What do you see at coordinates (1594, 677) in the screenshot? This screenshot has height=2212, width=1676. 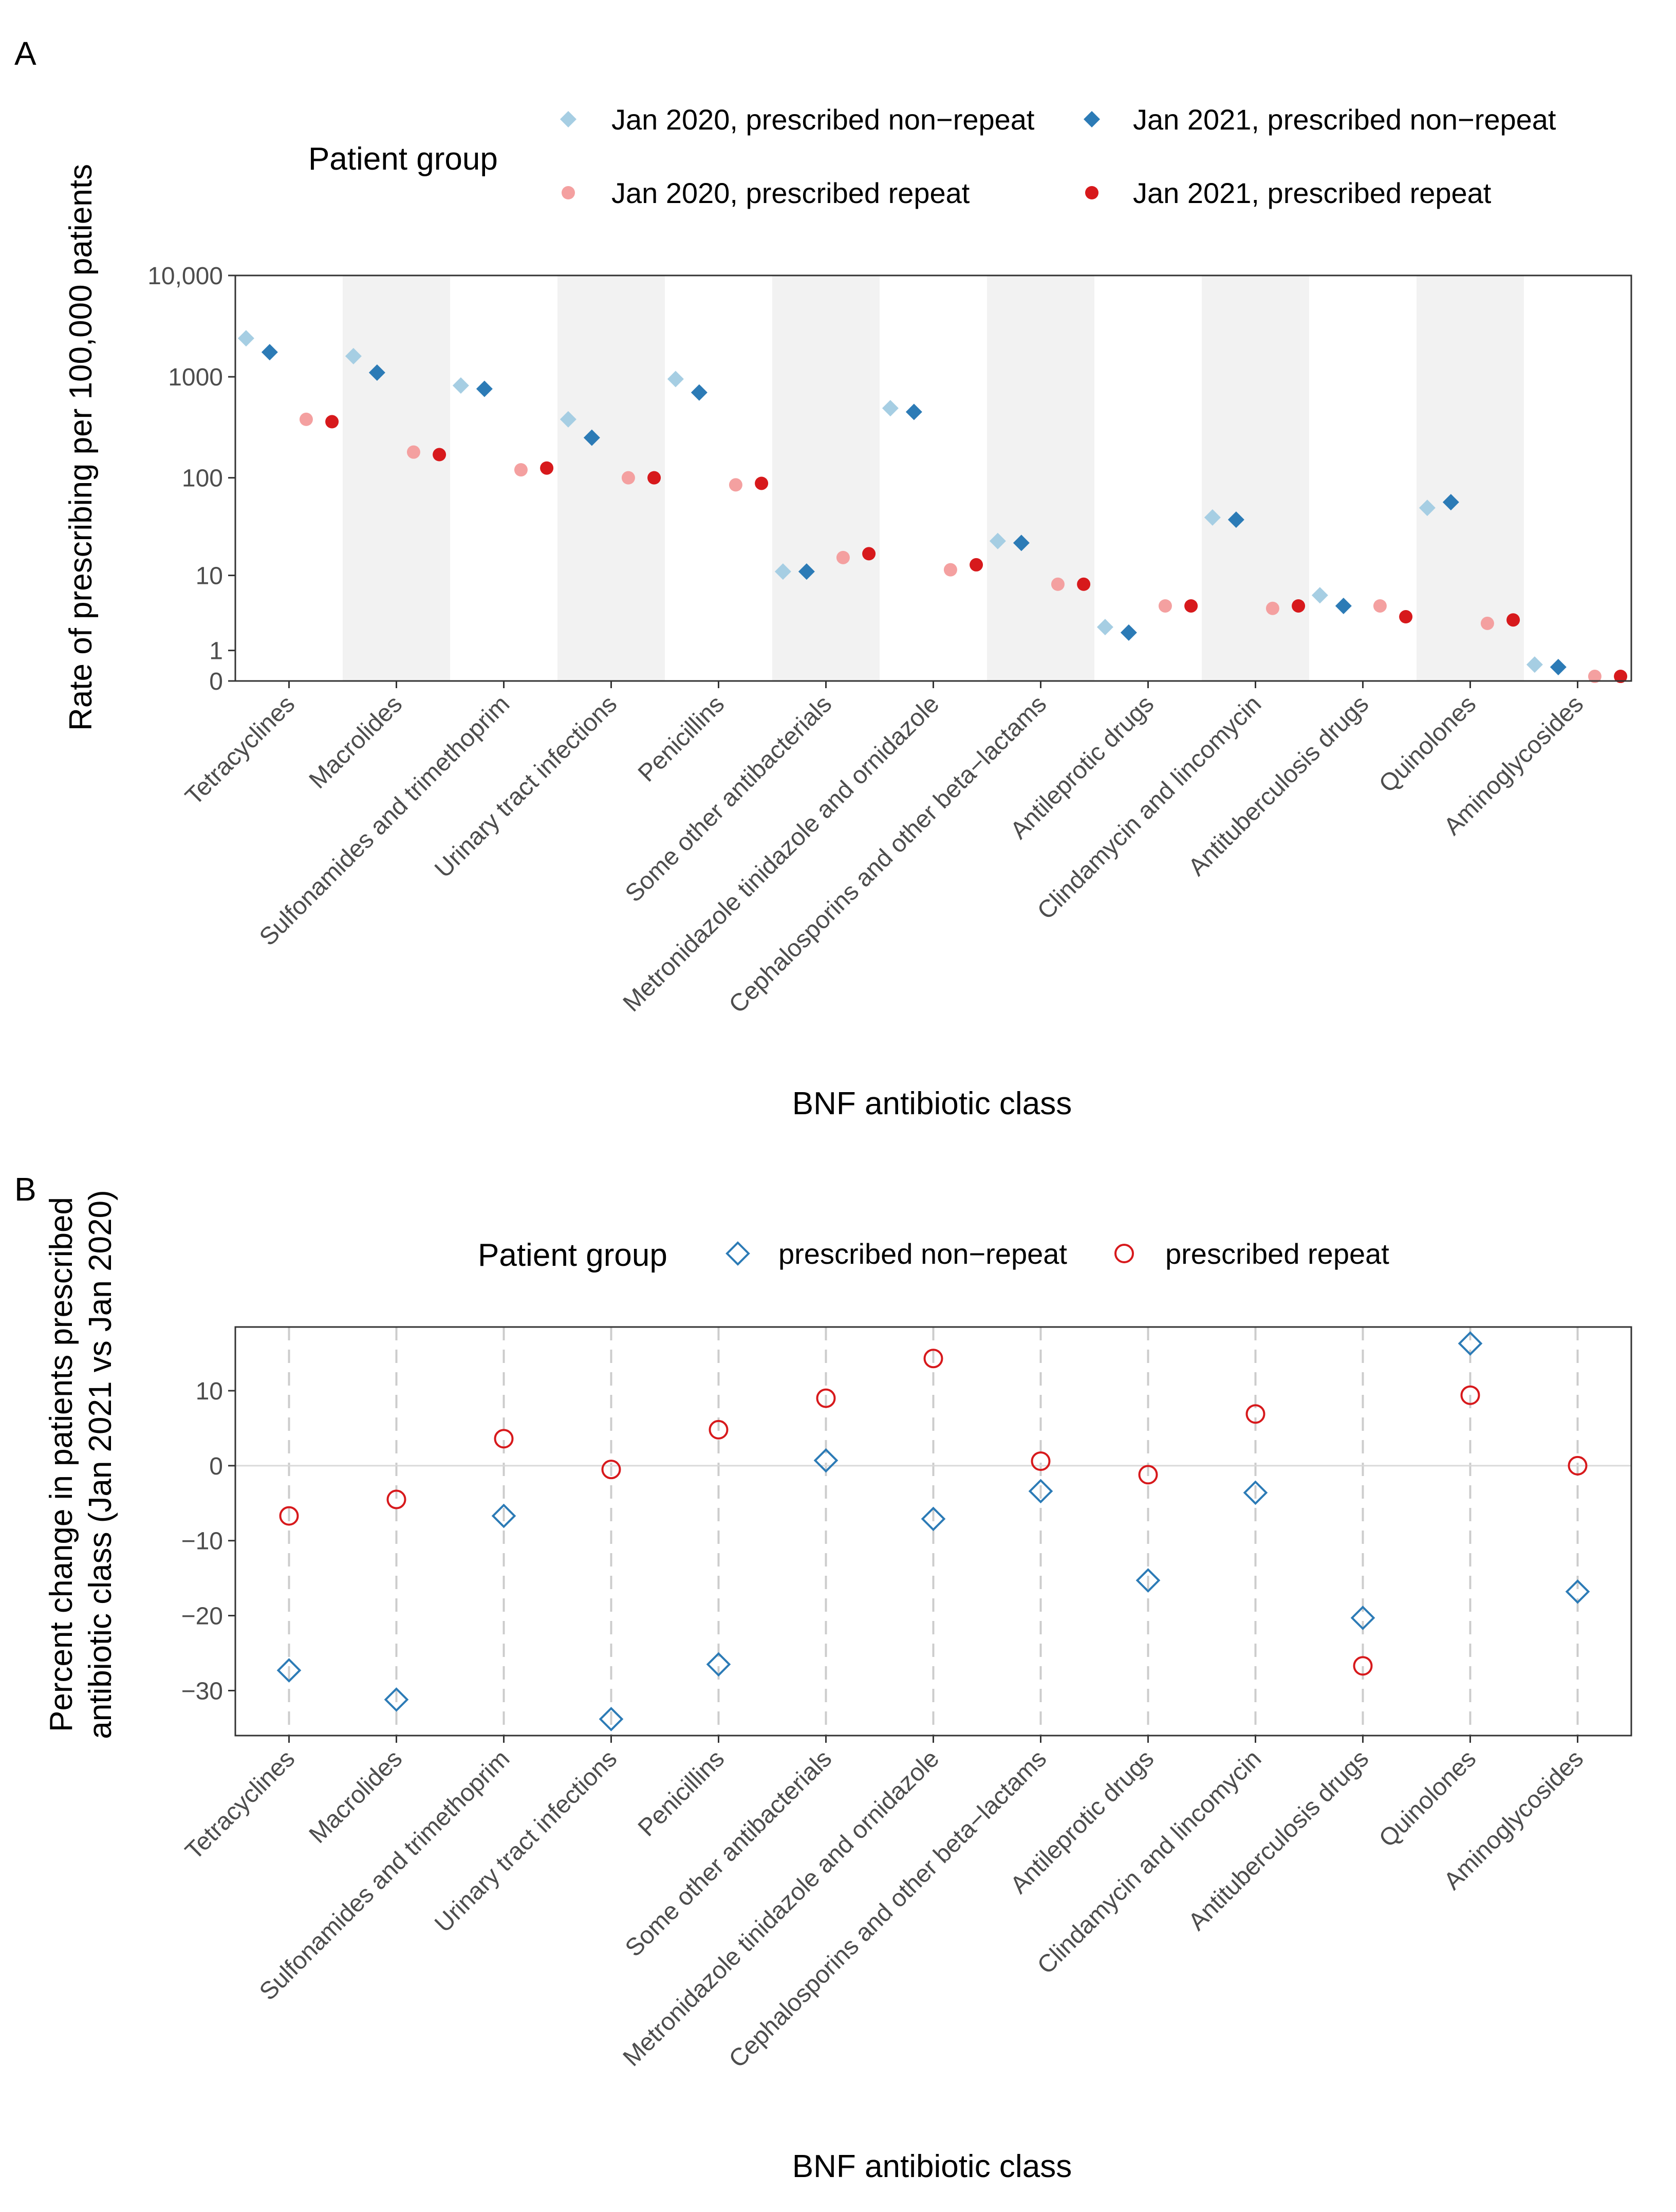 I see `panel-a-point-repeat-2020-aminoglycosides` at bounding box center [1594, 677].